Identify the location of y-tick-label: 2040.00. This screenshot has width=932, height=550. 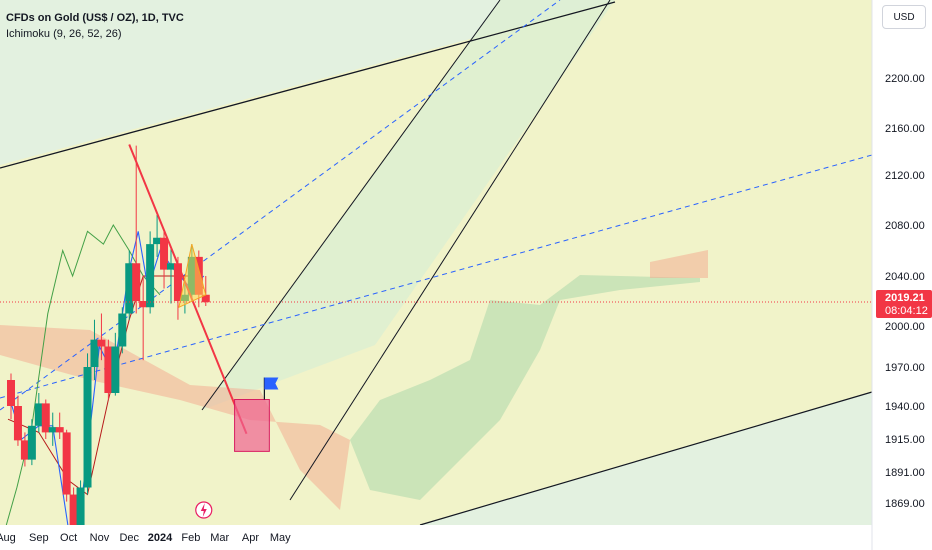
(905, 277).